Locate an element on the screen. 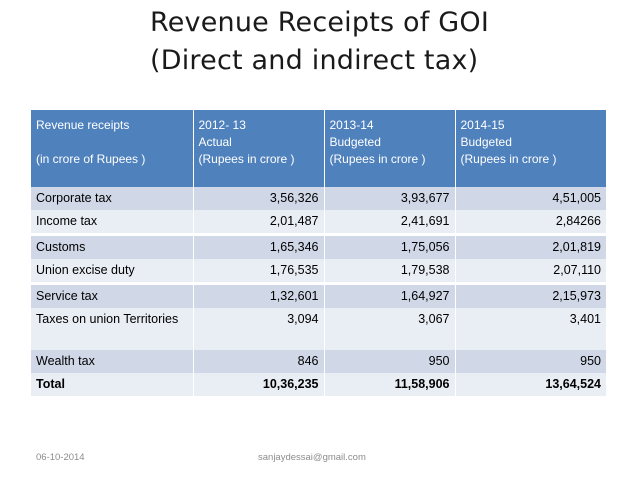 Image resolution: width=638 pixels, height=479 pixels. cell-2014-15: 2,84266 is located at coordinates (530, 222).